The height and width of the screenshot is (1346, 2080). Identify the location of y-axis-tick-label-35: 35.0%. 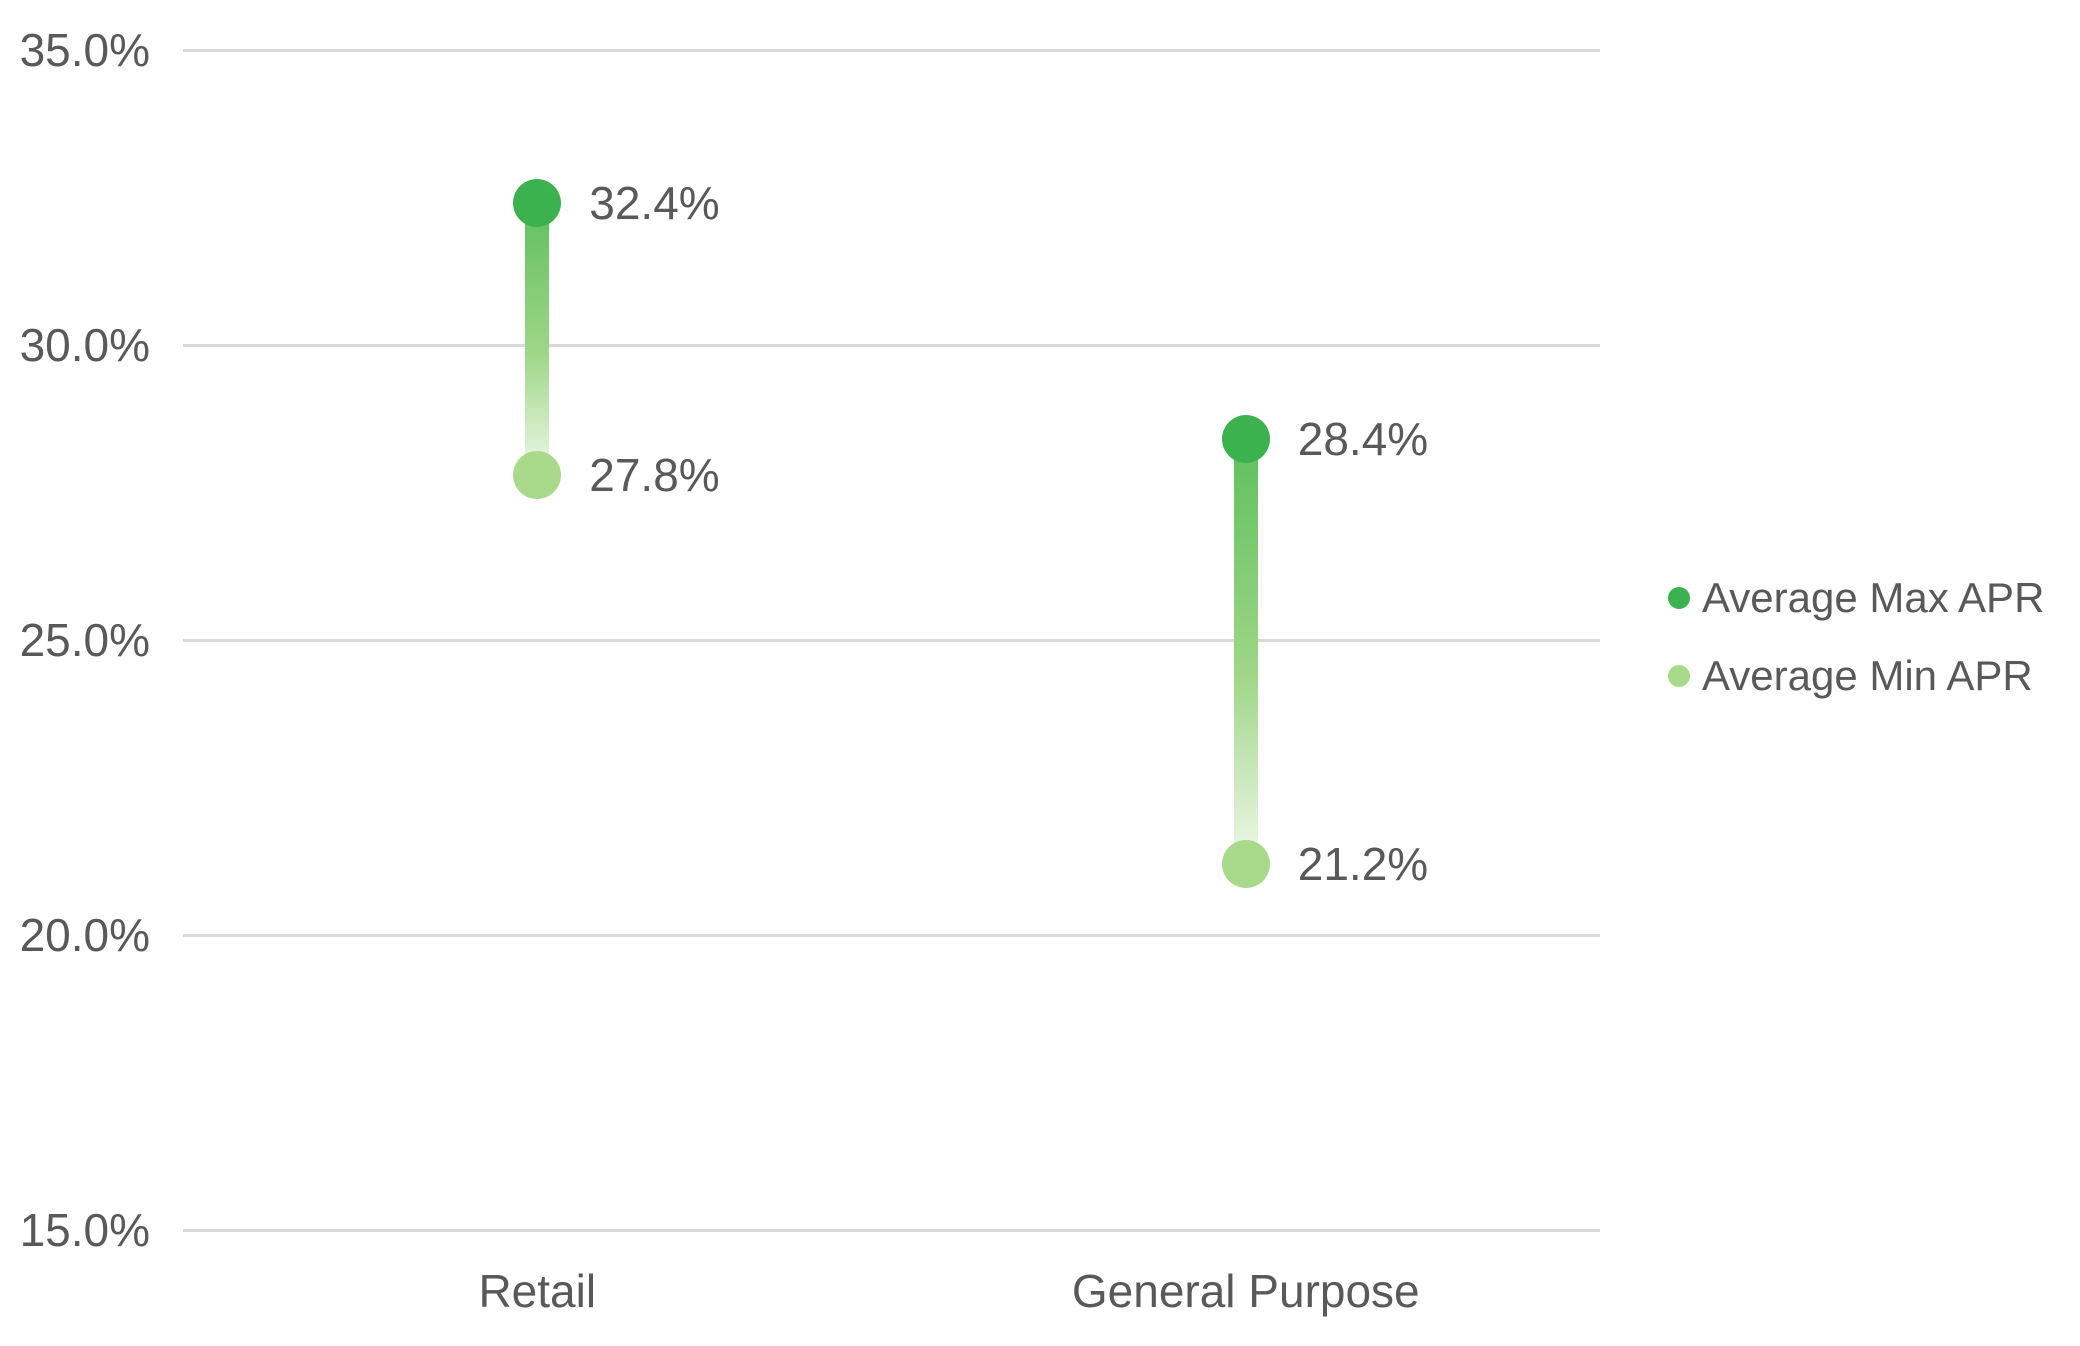
(84, 50).